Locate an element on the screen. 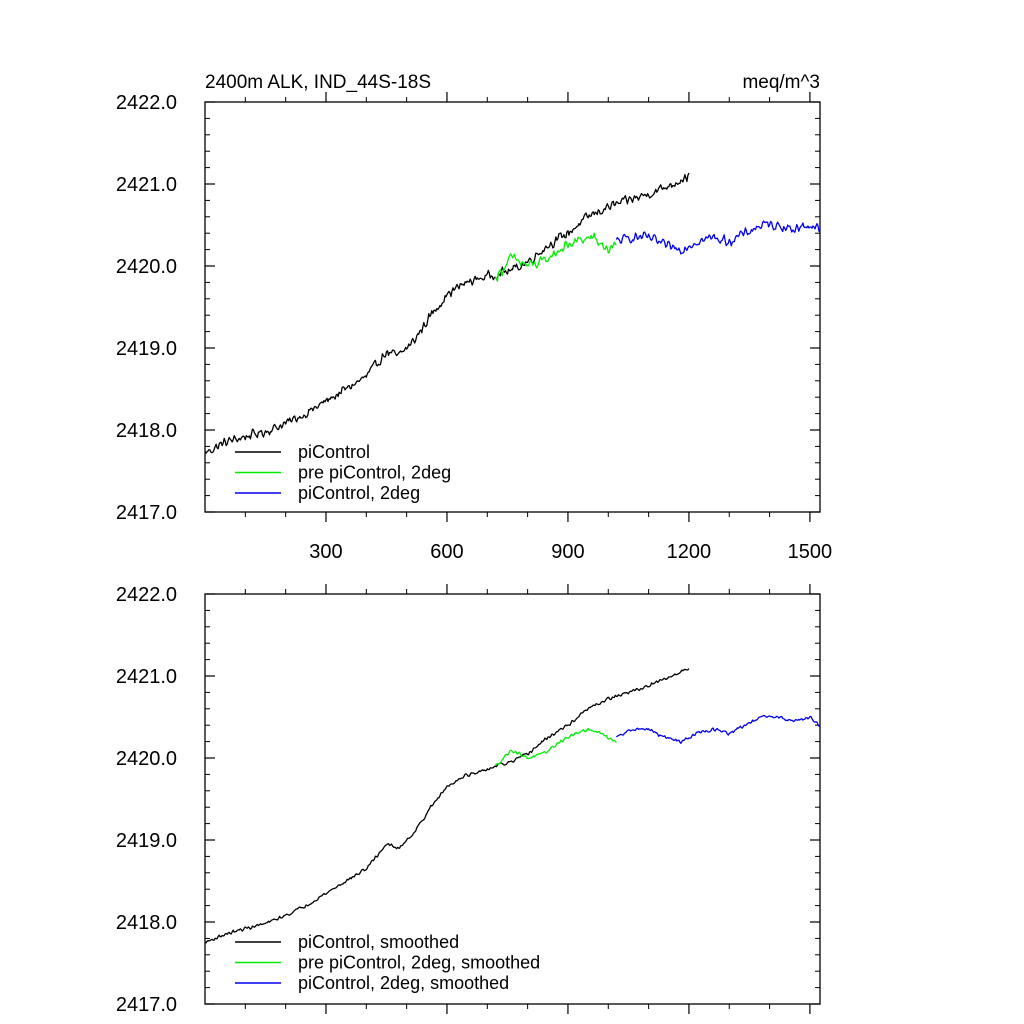  bottom-y-tick-label: 2418.0 is located at coordinates (146, 923).